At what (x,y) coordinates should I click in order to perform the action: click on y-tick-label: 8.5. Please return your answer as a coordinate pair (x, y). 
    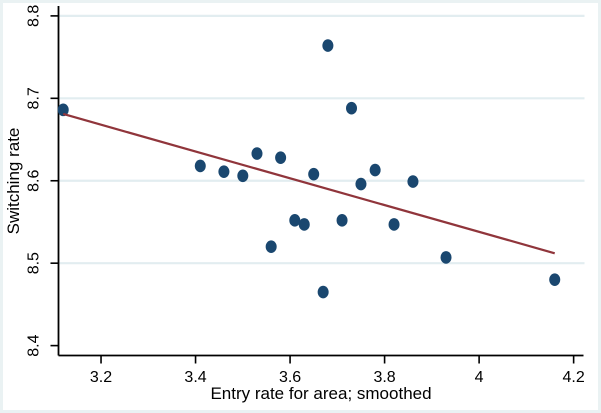
    Looking at the image, I should click on (34, 263).